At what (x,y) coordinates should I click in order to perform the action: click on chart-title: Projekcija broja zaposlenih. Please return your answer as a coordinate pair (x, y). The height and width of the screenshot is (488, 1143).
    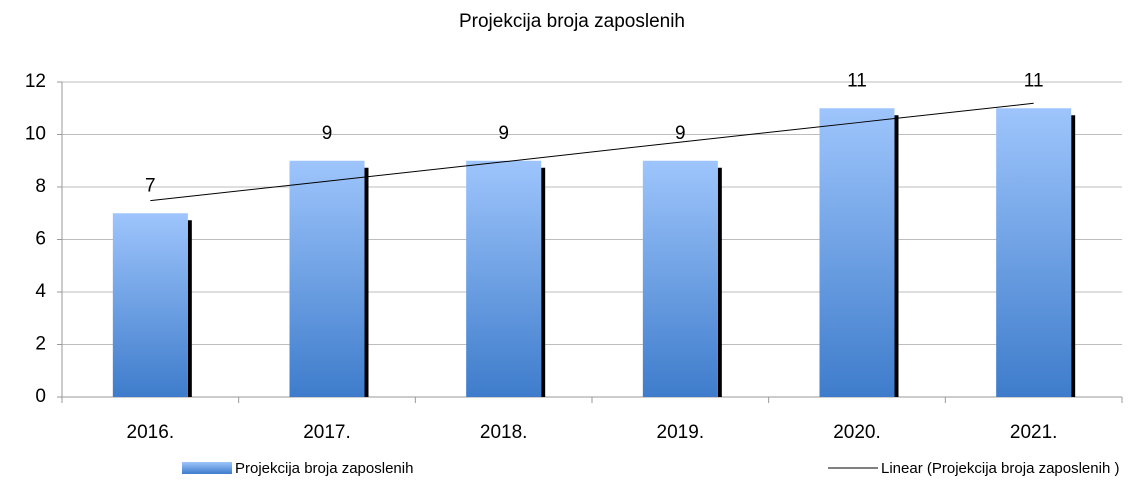
    Looking at the image, I should click on (572, 21).